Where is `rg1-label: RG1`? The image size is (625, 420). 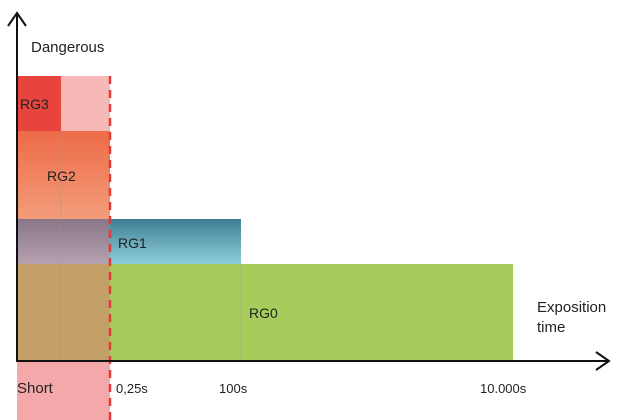
rg1-label: RG1 is located at coordinates (132, 243).